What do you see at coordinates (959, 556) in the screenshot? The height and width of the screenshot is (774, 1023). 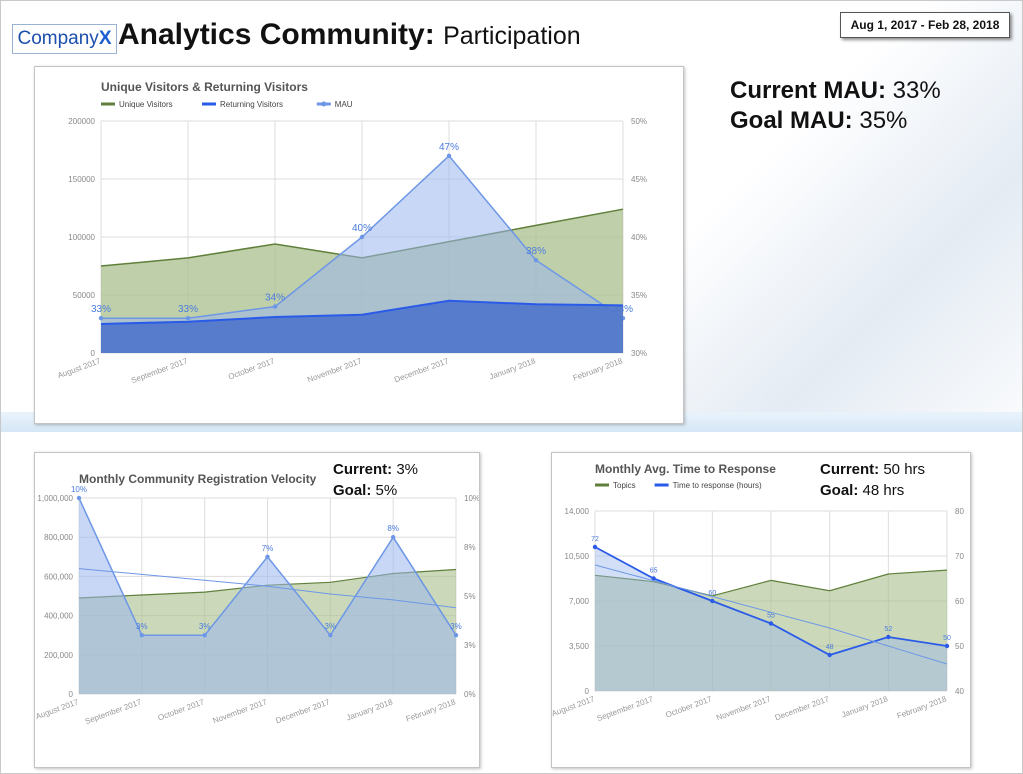 I see `y-right-tick-label: 70` at bounding box center [959, 556].